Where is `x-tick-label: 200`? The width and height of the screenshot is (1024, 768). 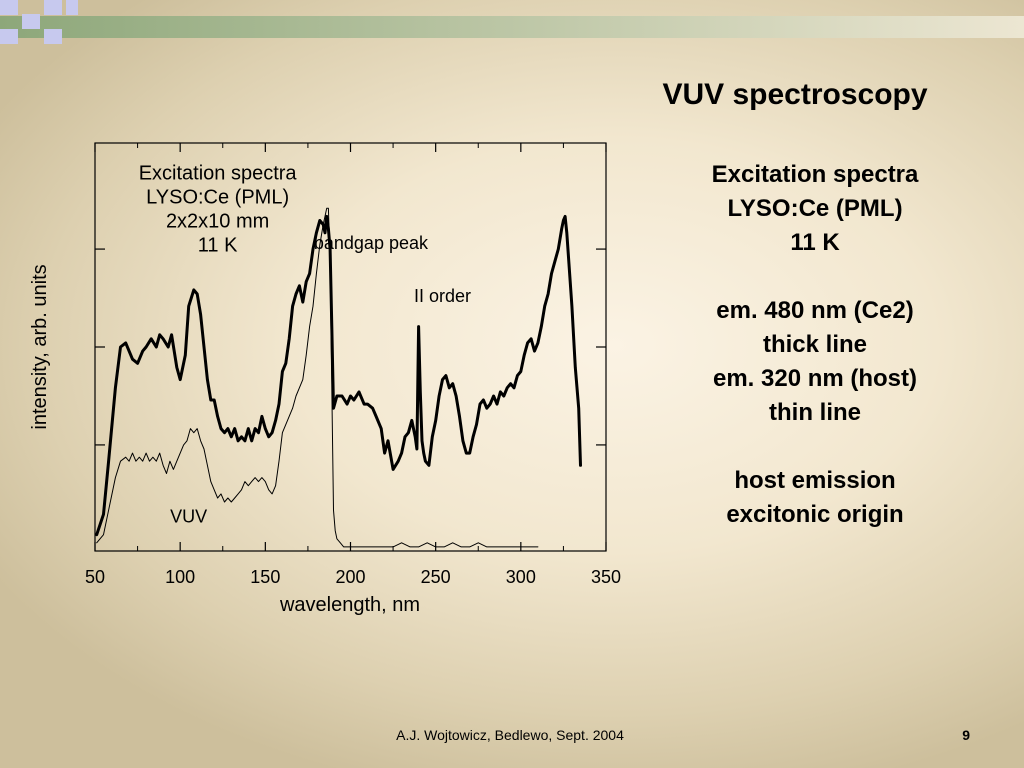
x-tick-label: 200 is located at coordinates (350, 577).